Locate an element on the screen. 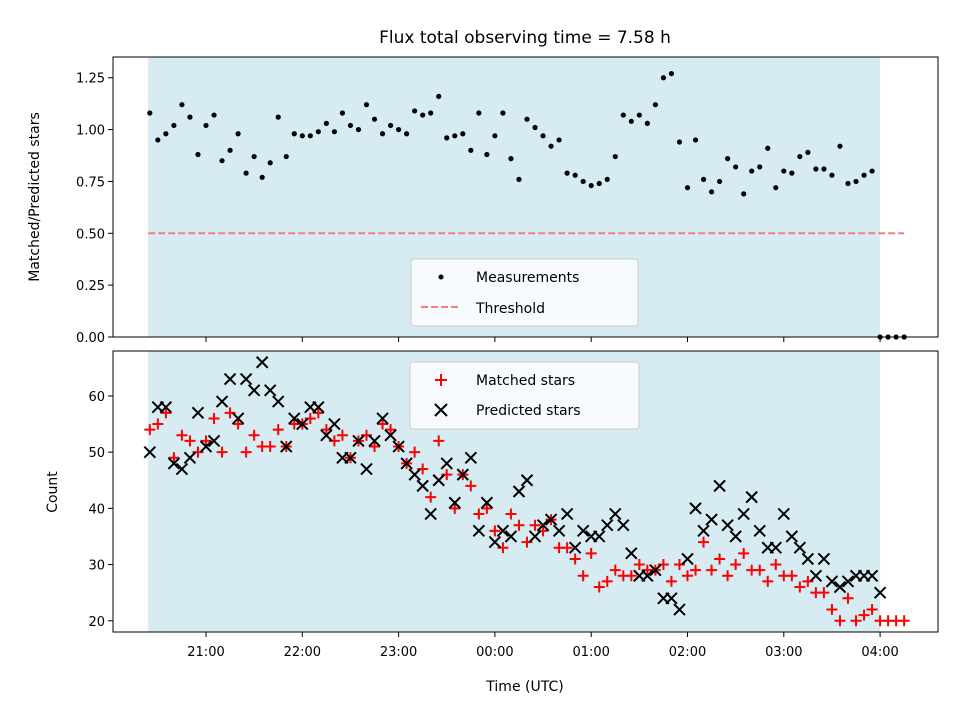 The image size is (960, 720). top-legend-box is located at coordinates (524, 292).